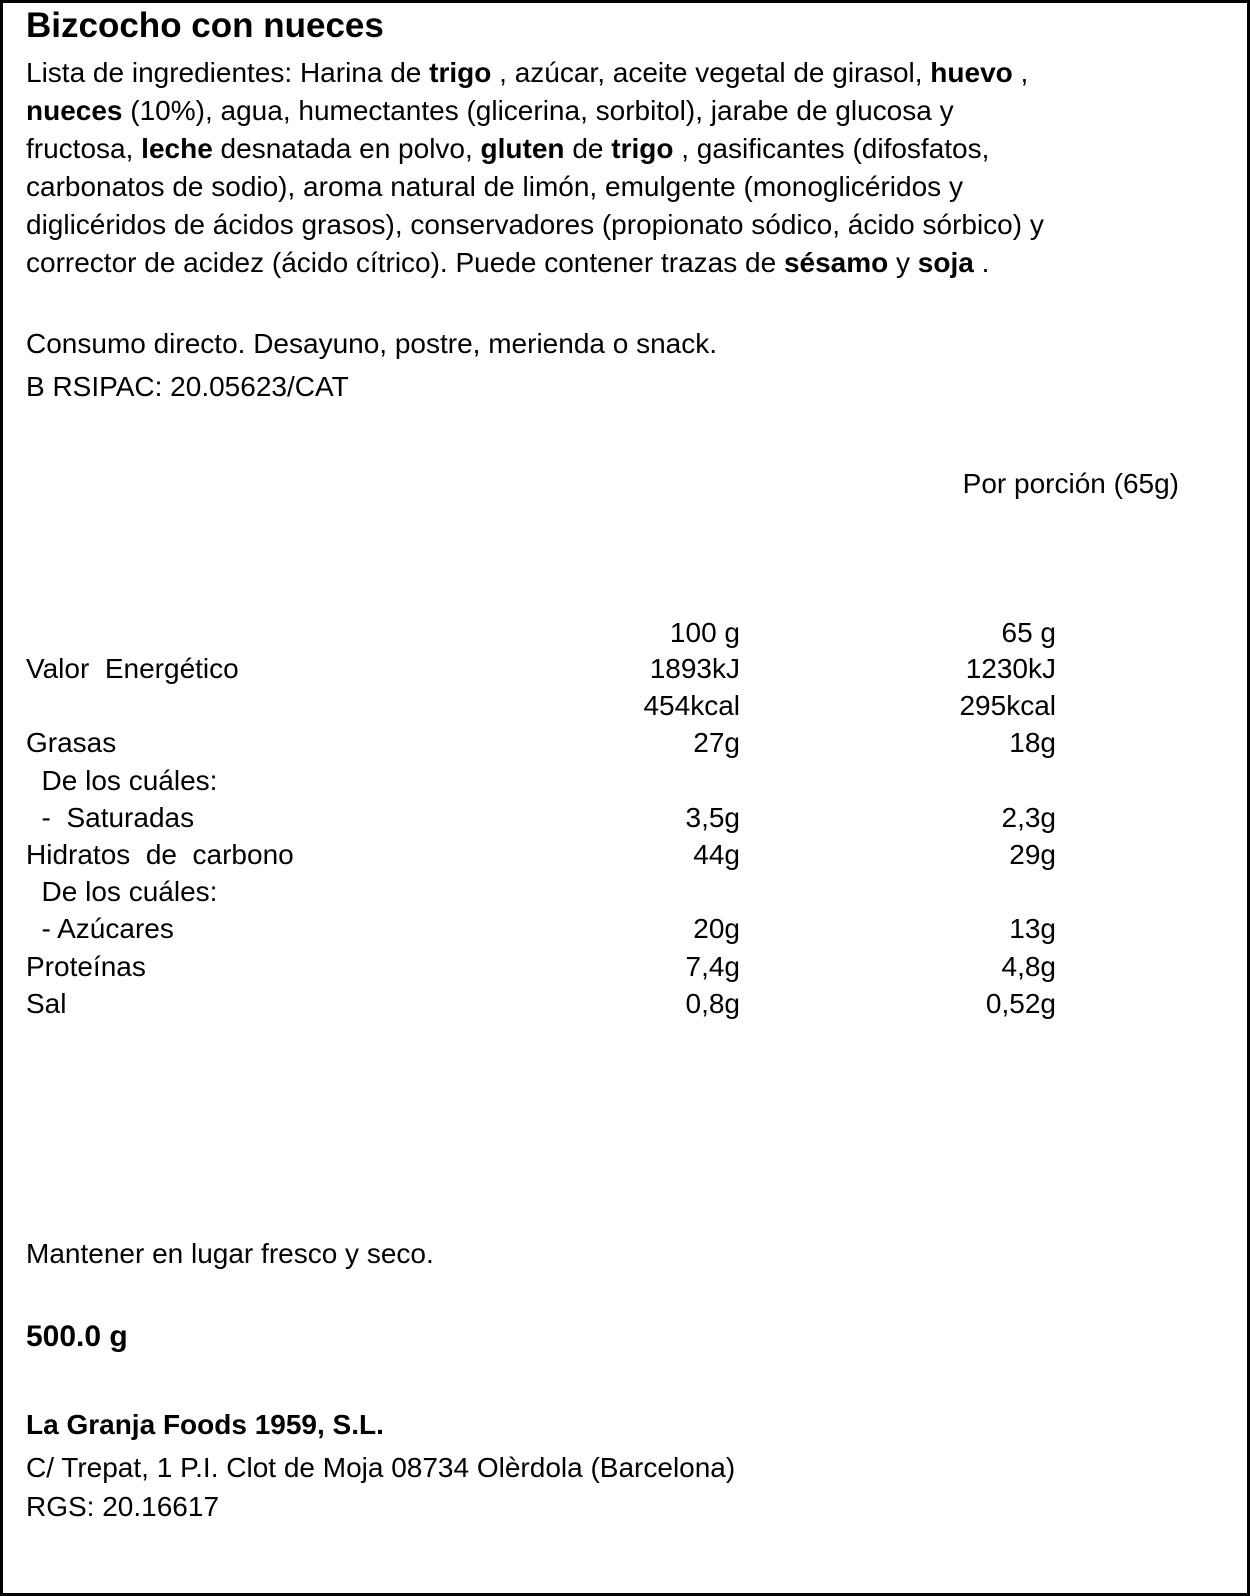 The image size is (1250, 1596). What do you see at coordinates (1032, 929) in the screenshot?
I see `value-portion: 13g` at bounding box center [1032, 929].